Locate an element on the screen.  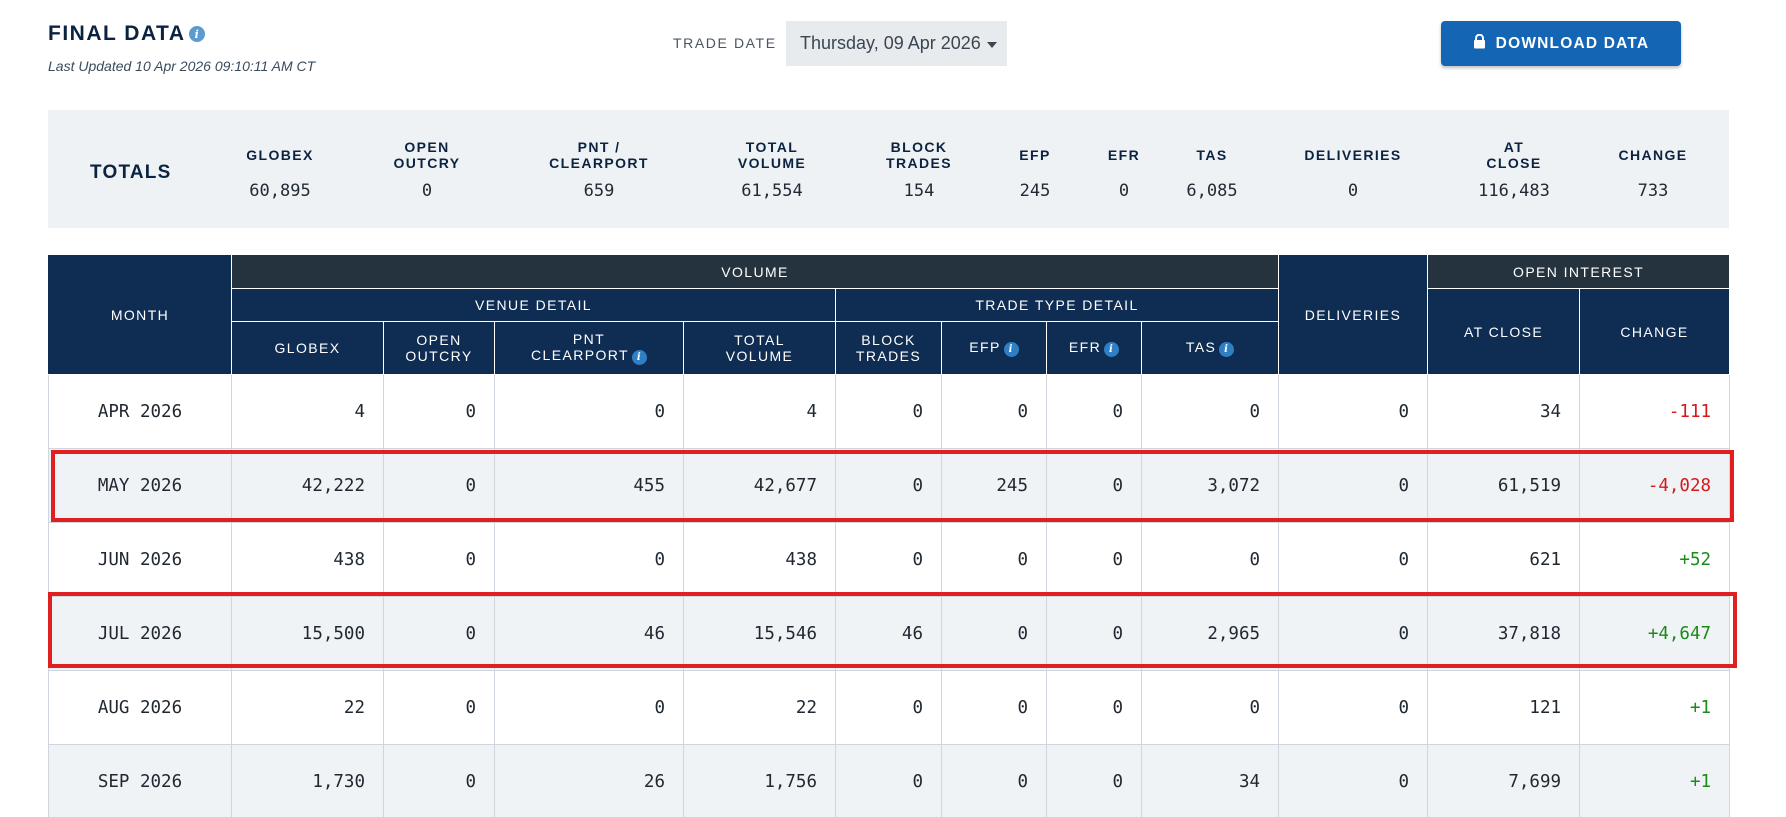
trade-date-value: Thursday, 09 Apr 2026 is located at coordinates (890, 43).